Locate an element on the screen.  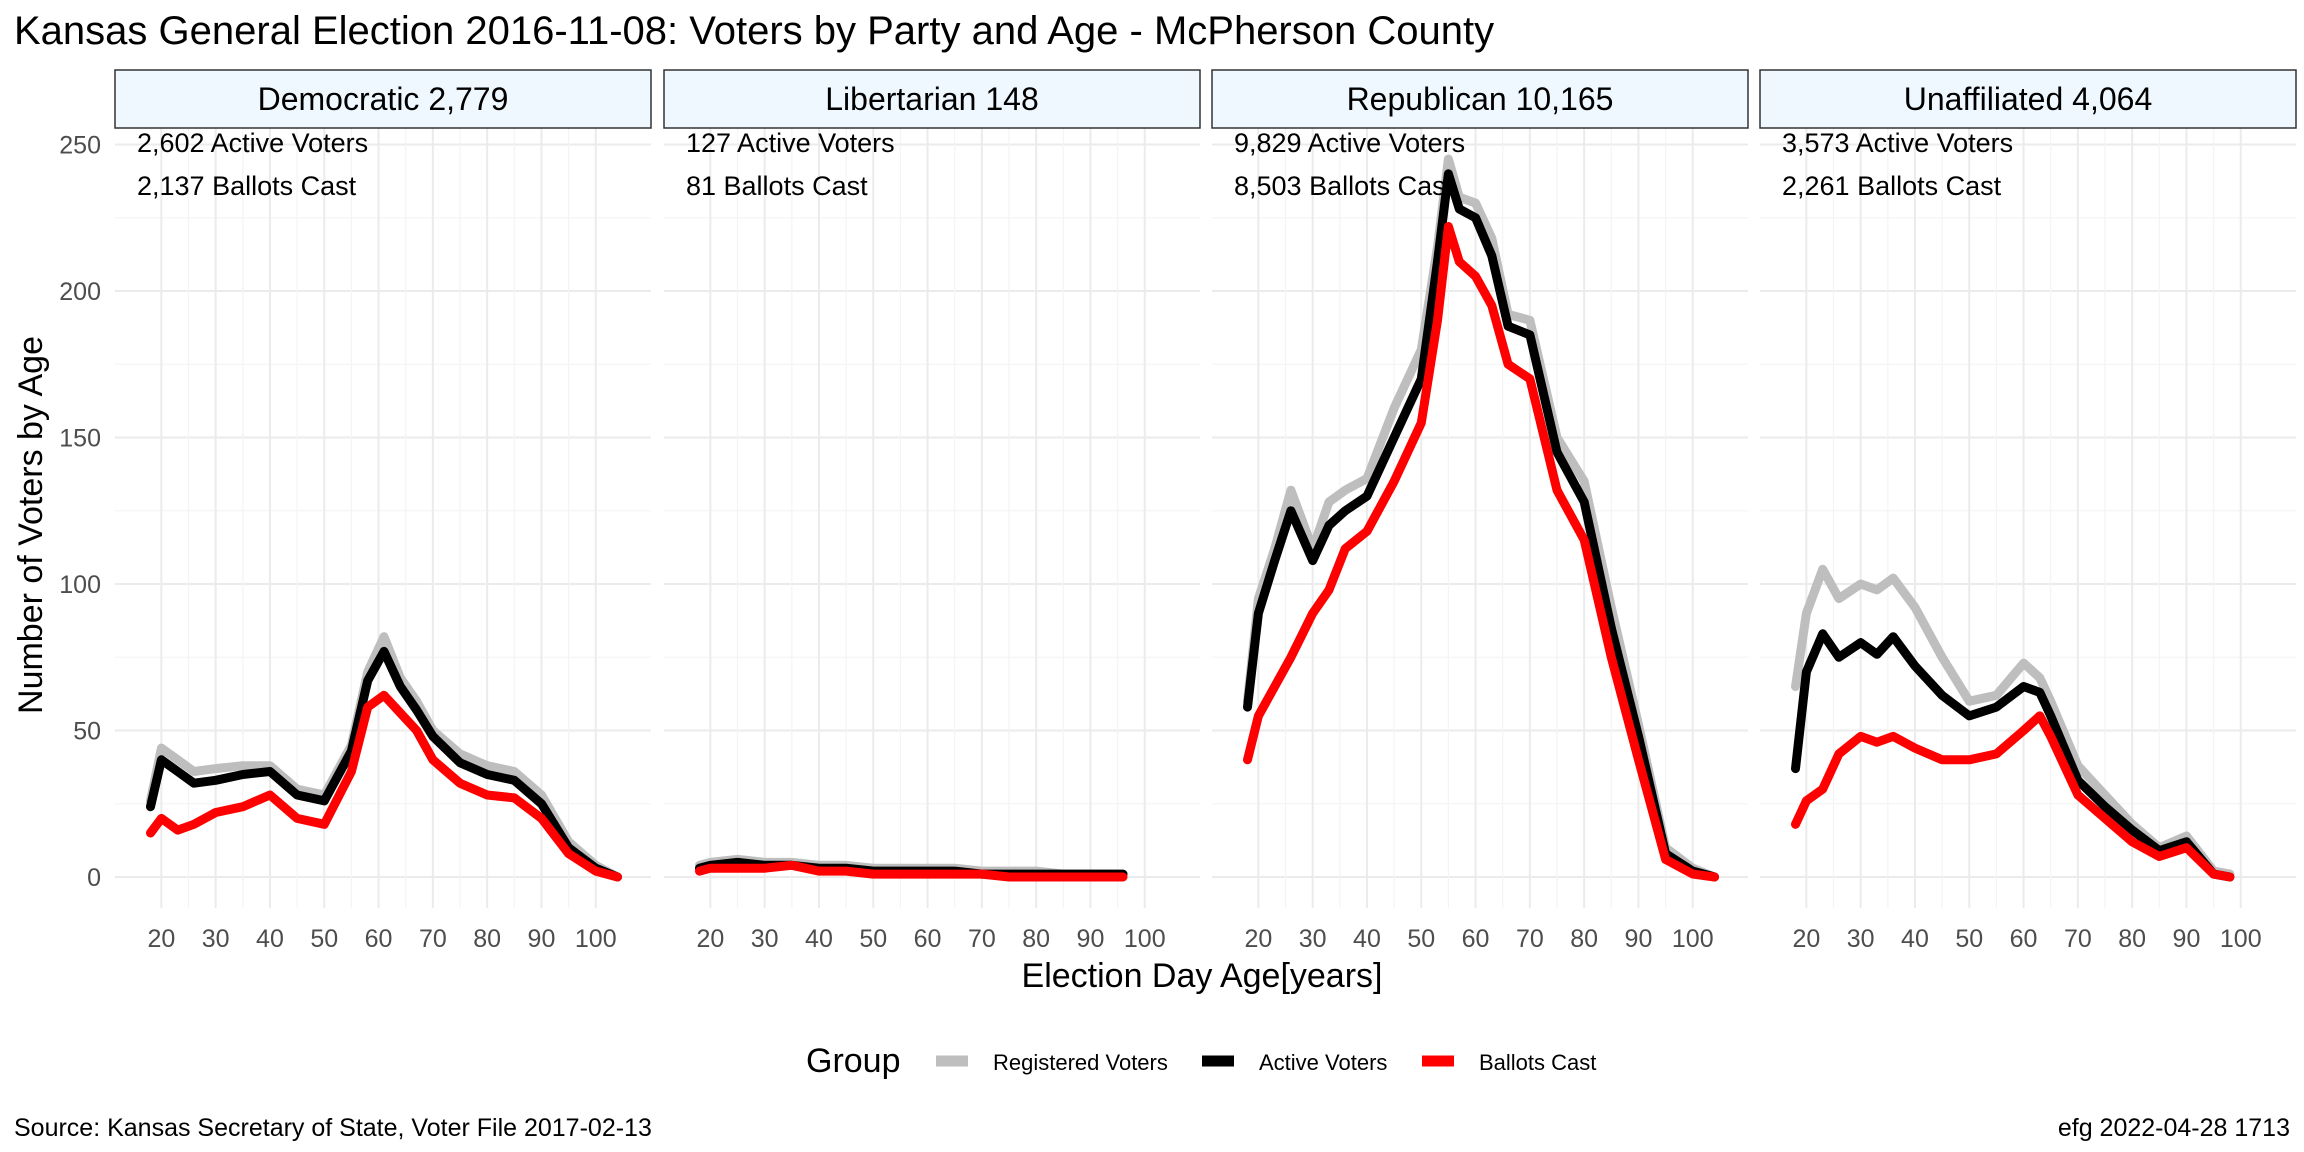
facet-strip-label: Republican 10,165 is located at coordinates (1480, 99).